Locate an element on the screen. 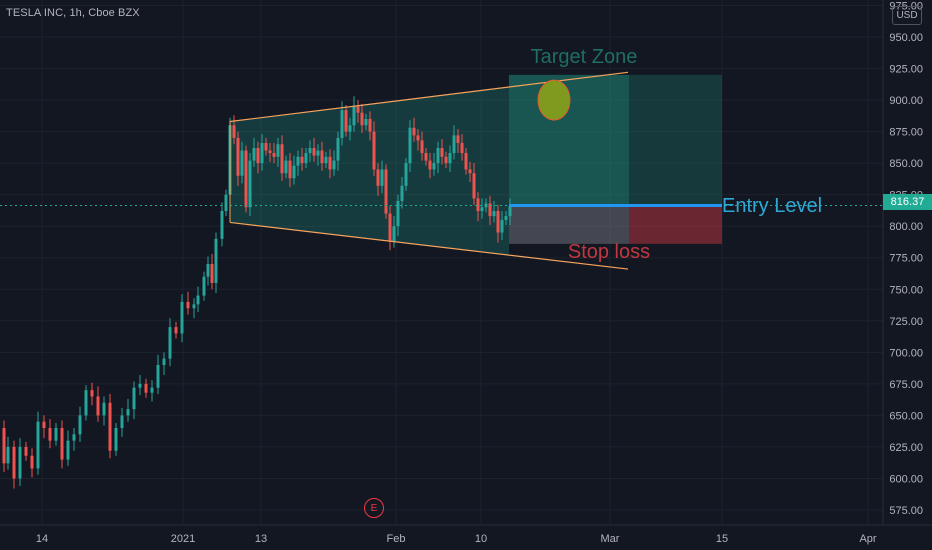  currency-button: USD is located at coordinates (907, 15).